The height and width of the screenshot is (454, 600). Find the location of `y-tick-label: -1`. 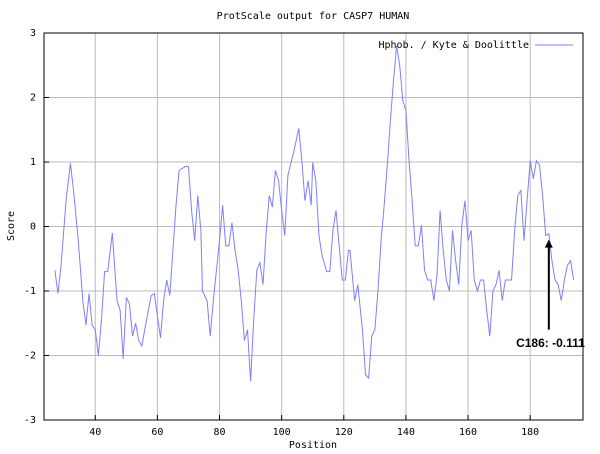

y-tick-label: -1 is located at coordinates (30, 291).